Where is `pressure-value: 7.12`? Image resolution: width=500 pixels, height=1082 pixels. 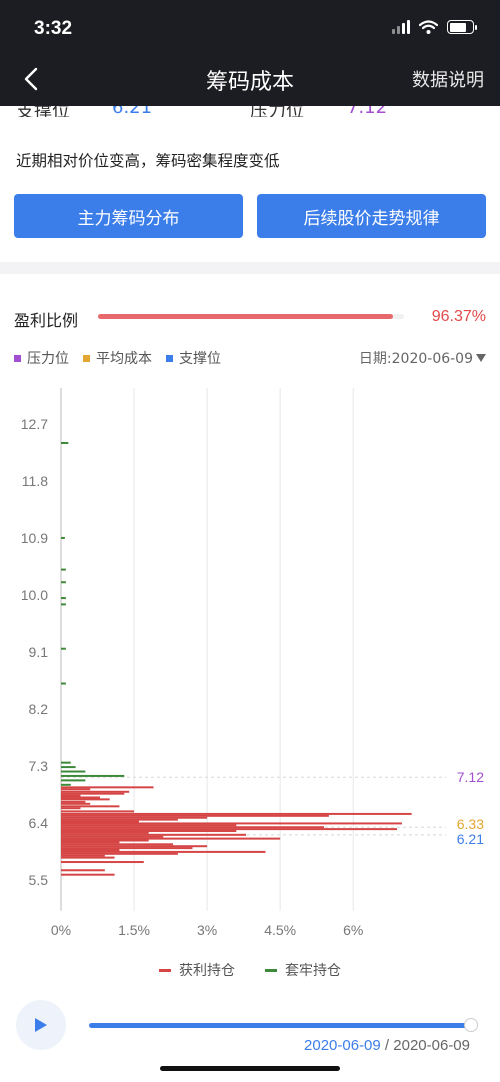
pressure-value: 7.12 is located at coordinates (367, 107).